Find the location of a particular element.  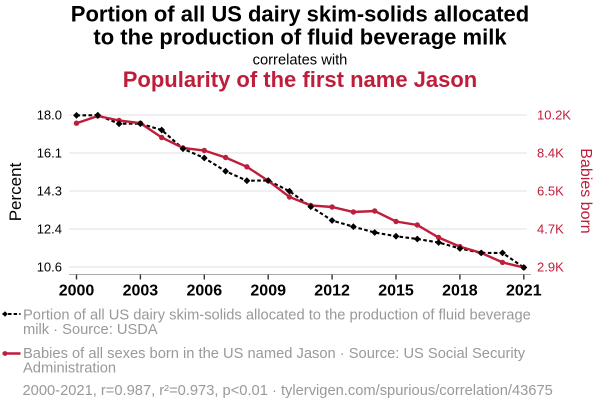

svg-text:to the production of fluid bev: to the production of fluid beverage milk is located at coordinates (300, 37).